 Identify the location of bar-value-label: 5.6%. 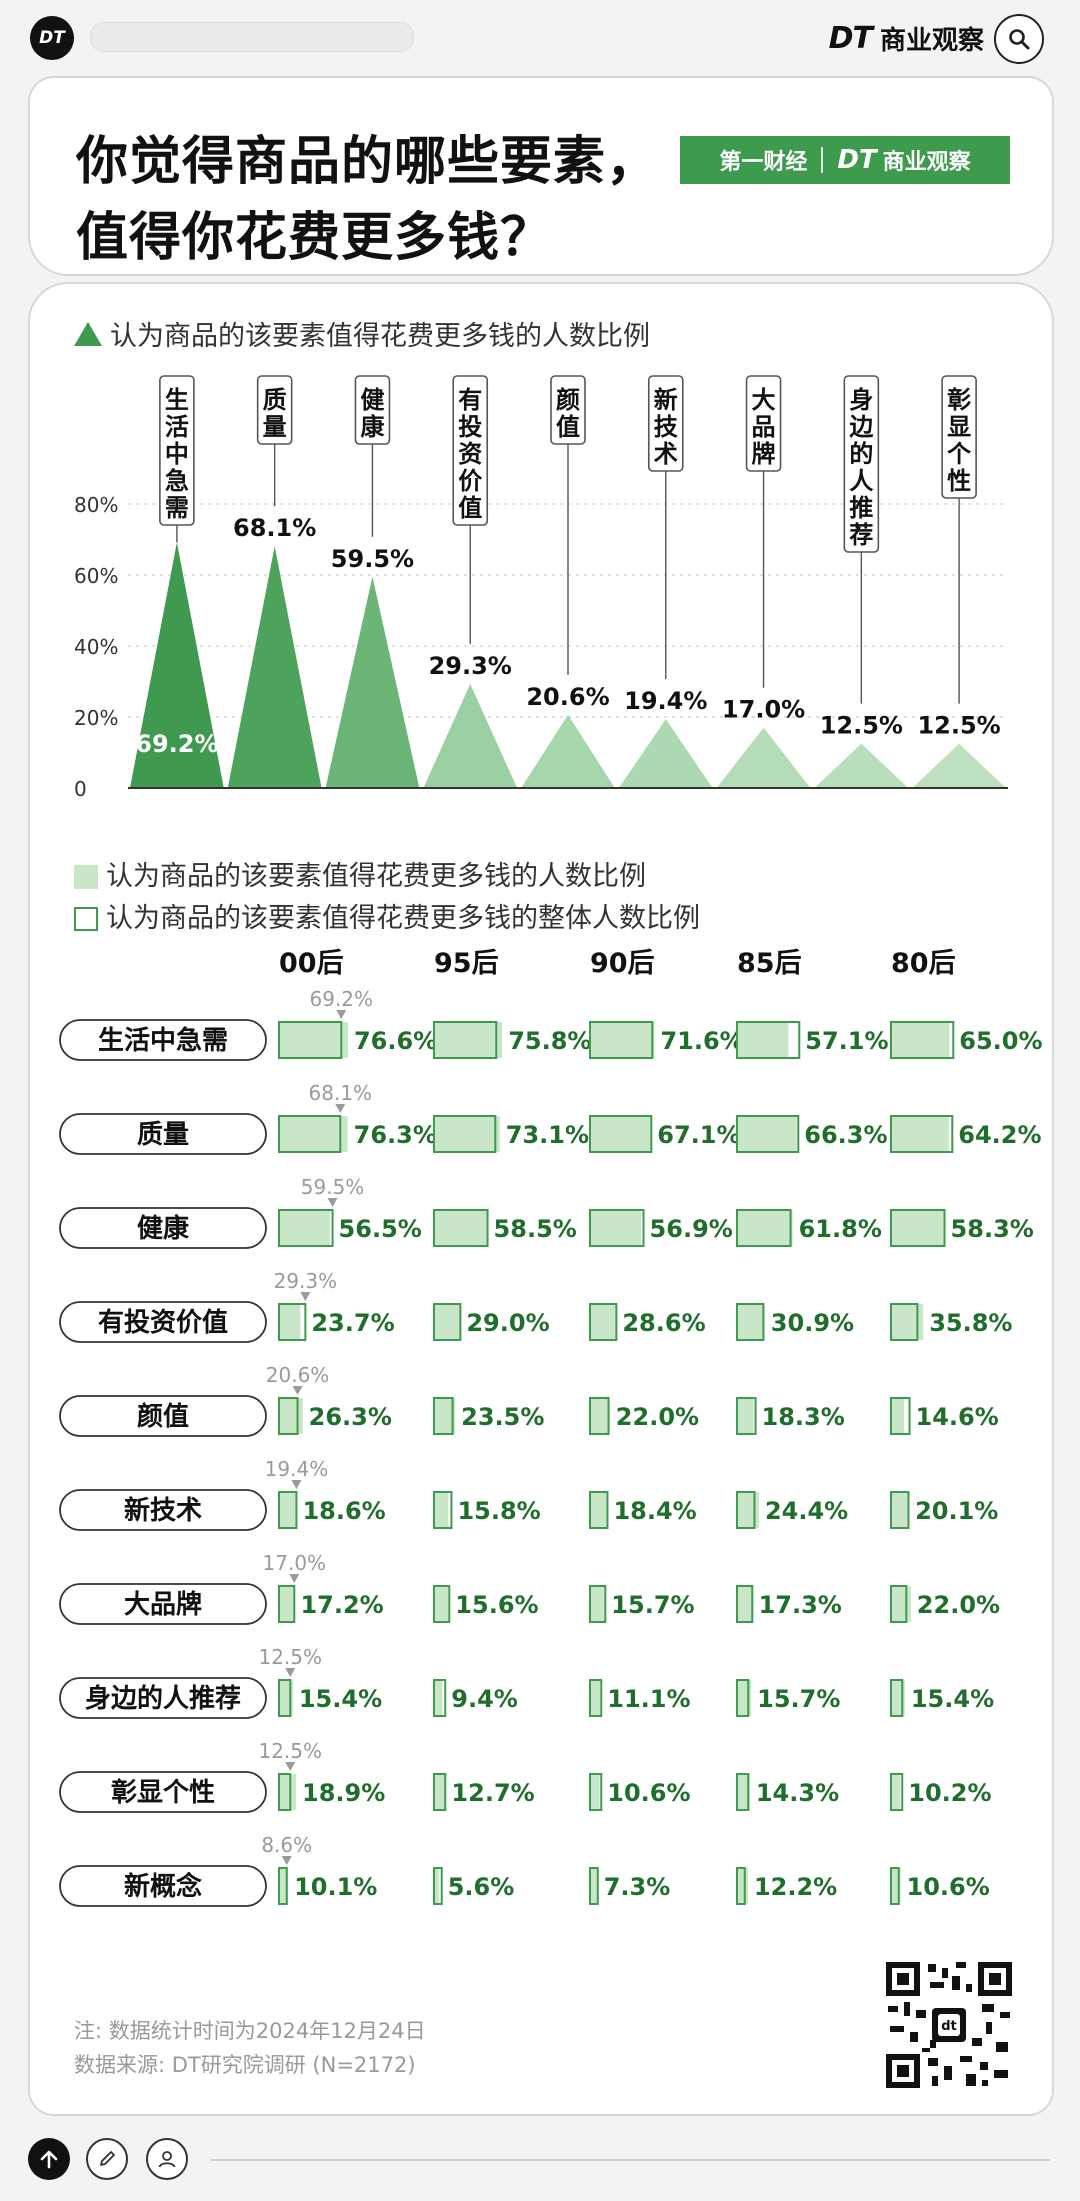
(481, 1887).